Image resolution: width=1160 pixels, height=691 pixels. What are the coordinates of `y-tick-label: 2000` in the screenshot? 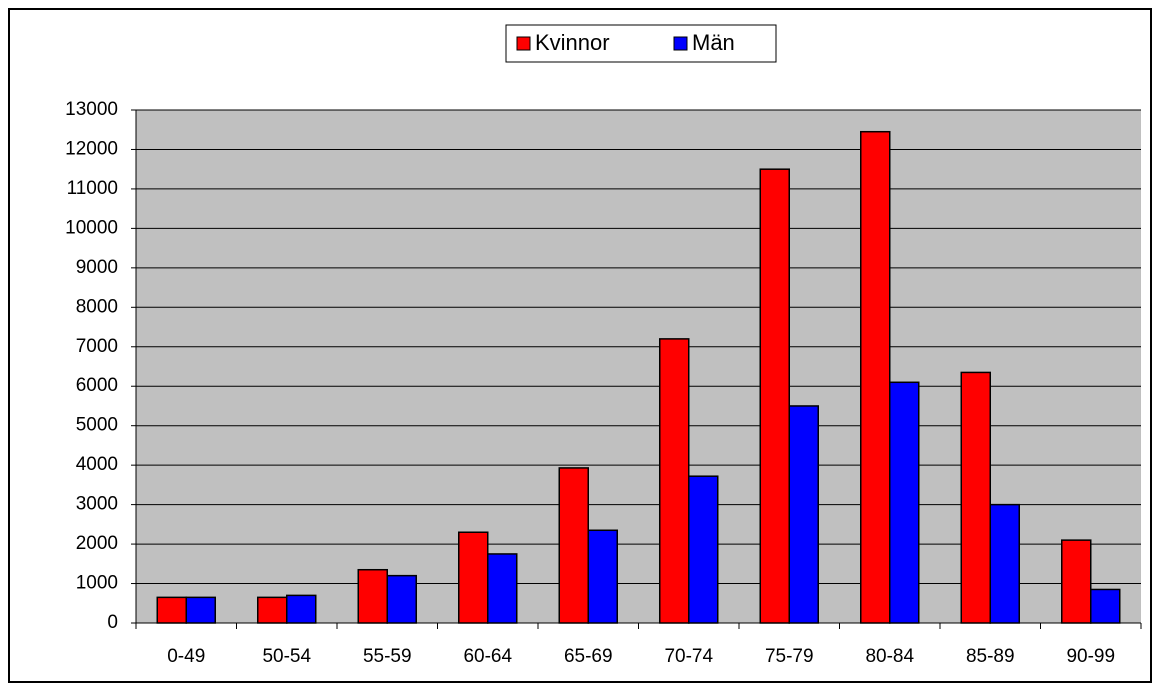 It's located at (97, 543).